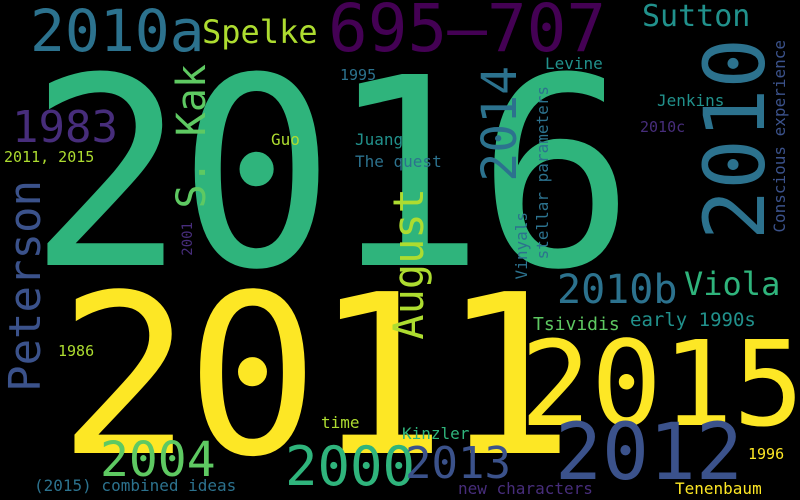  Describe the element at coordinates (49, 157) in the screenshot. I see `word-2011-2015: 2011, 2015` at that location.